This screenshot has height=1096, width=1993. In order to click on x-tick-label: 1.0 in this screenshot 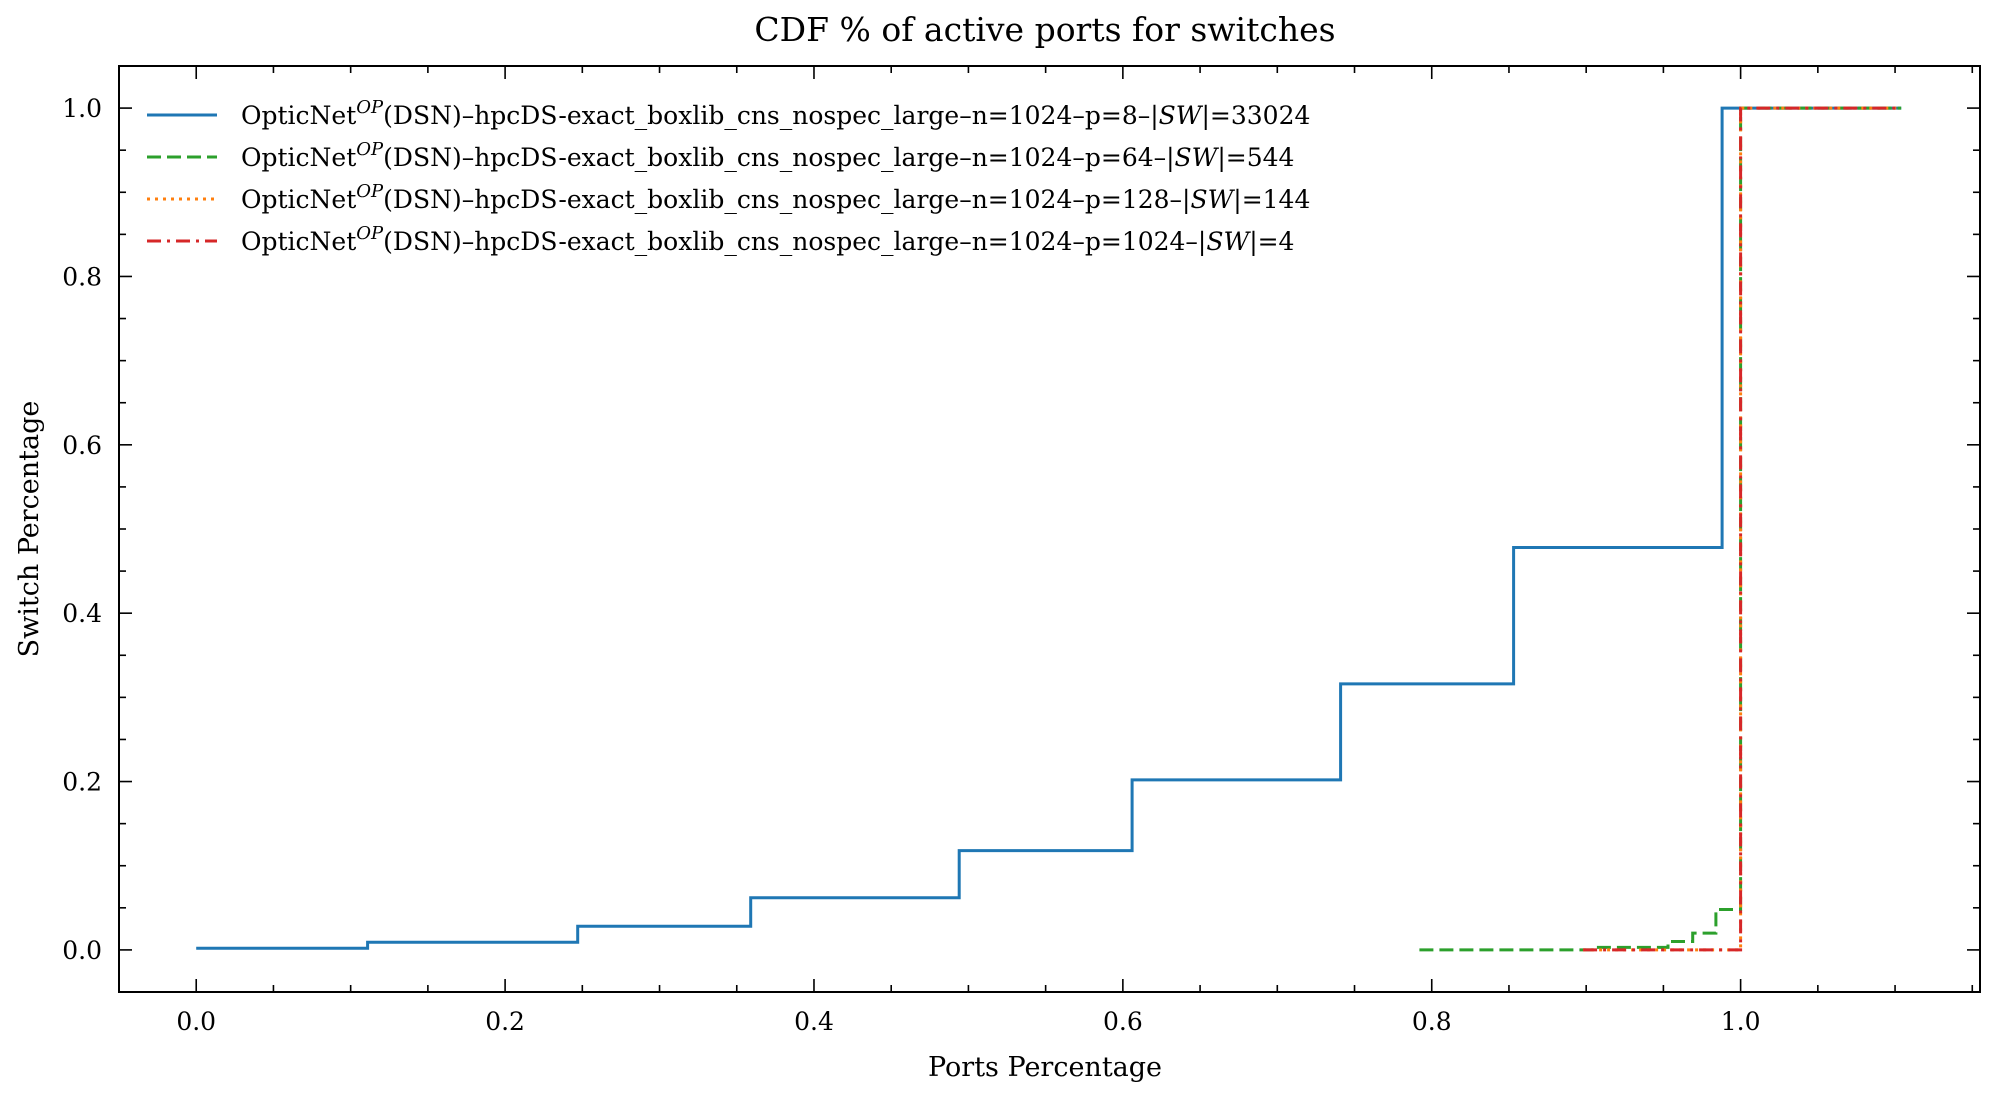, I will do `click(1741, 1021)`.